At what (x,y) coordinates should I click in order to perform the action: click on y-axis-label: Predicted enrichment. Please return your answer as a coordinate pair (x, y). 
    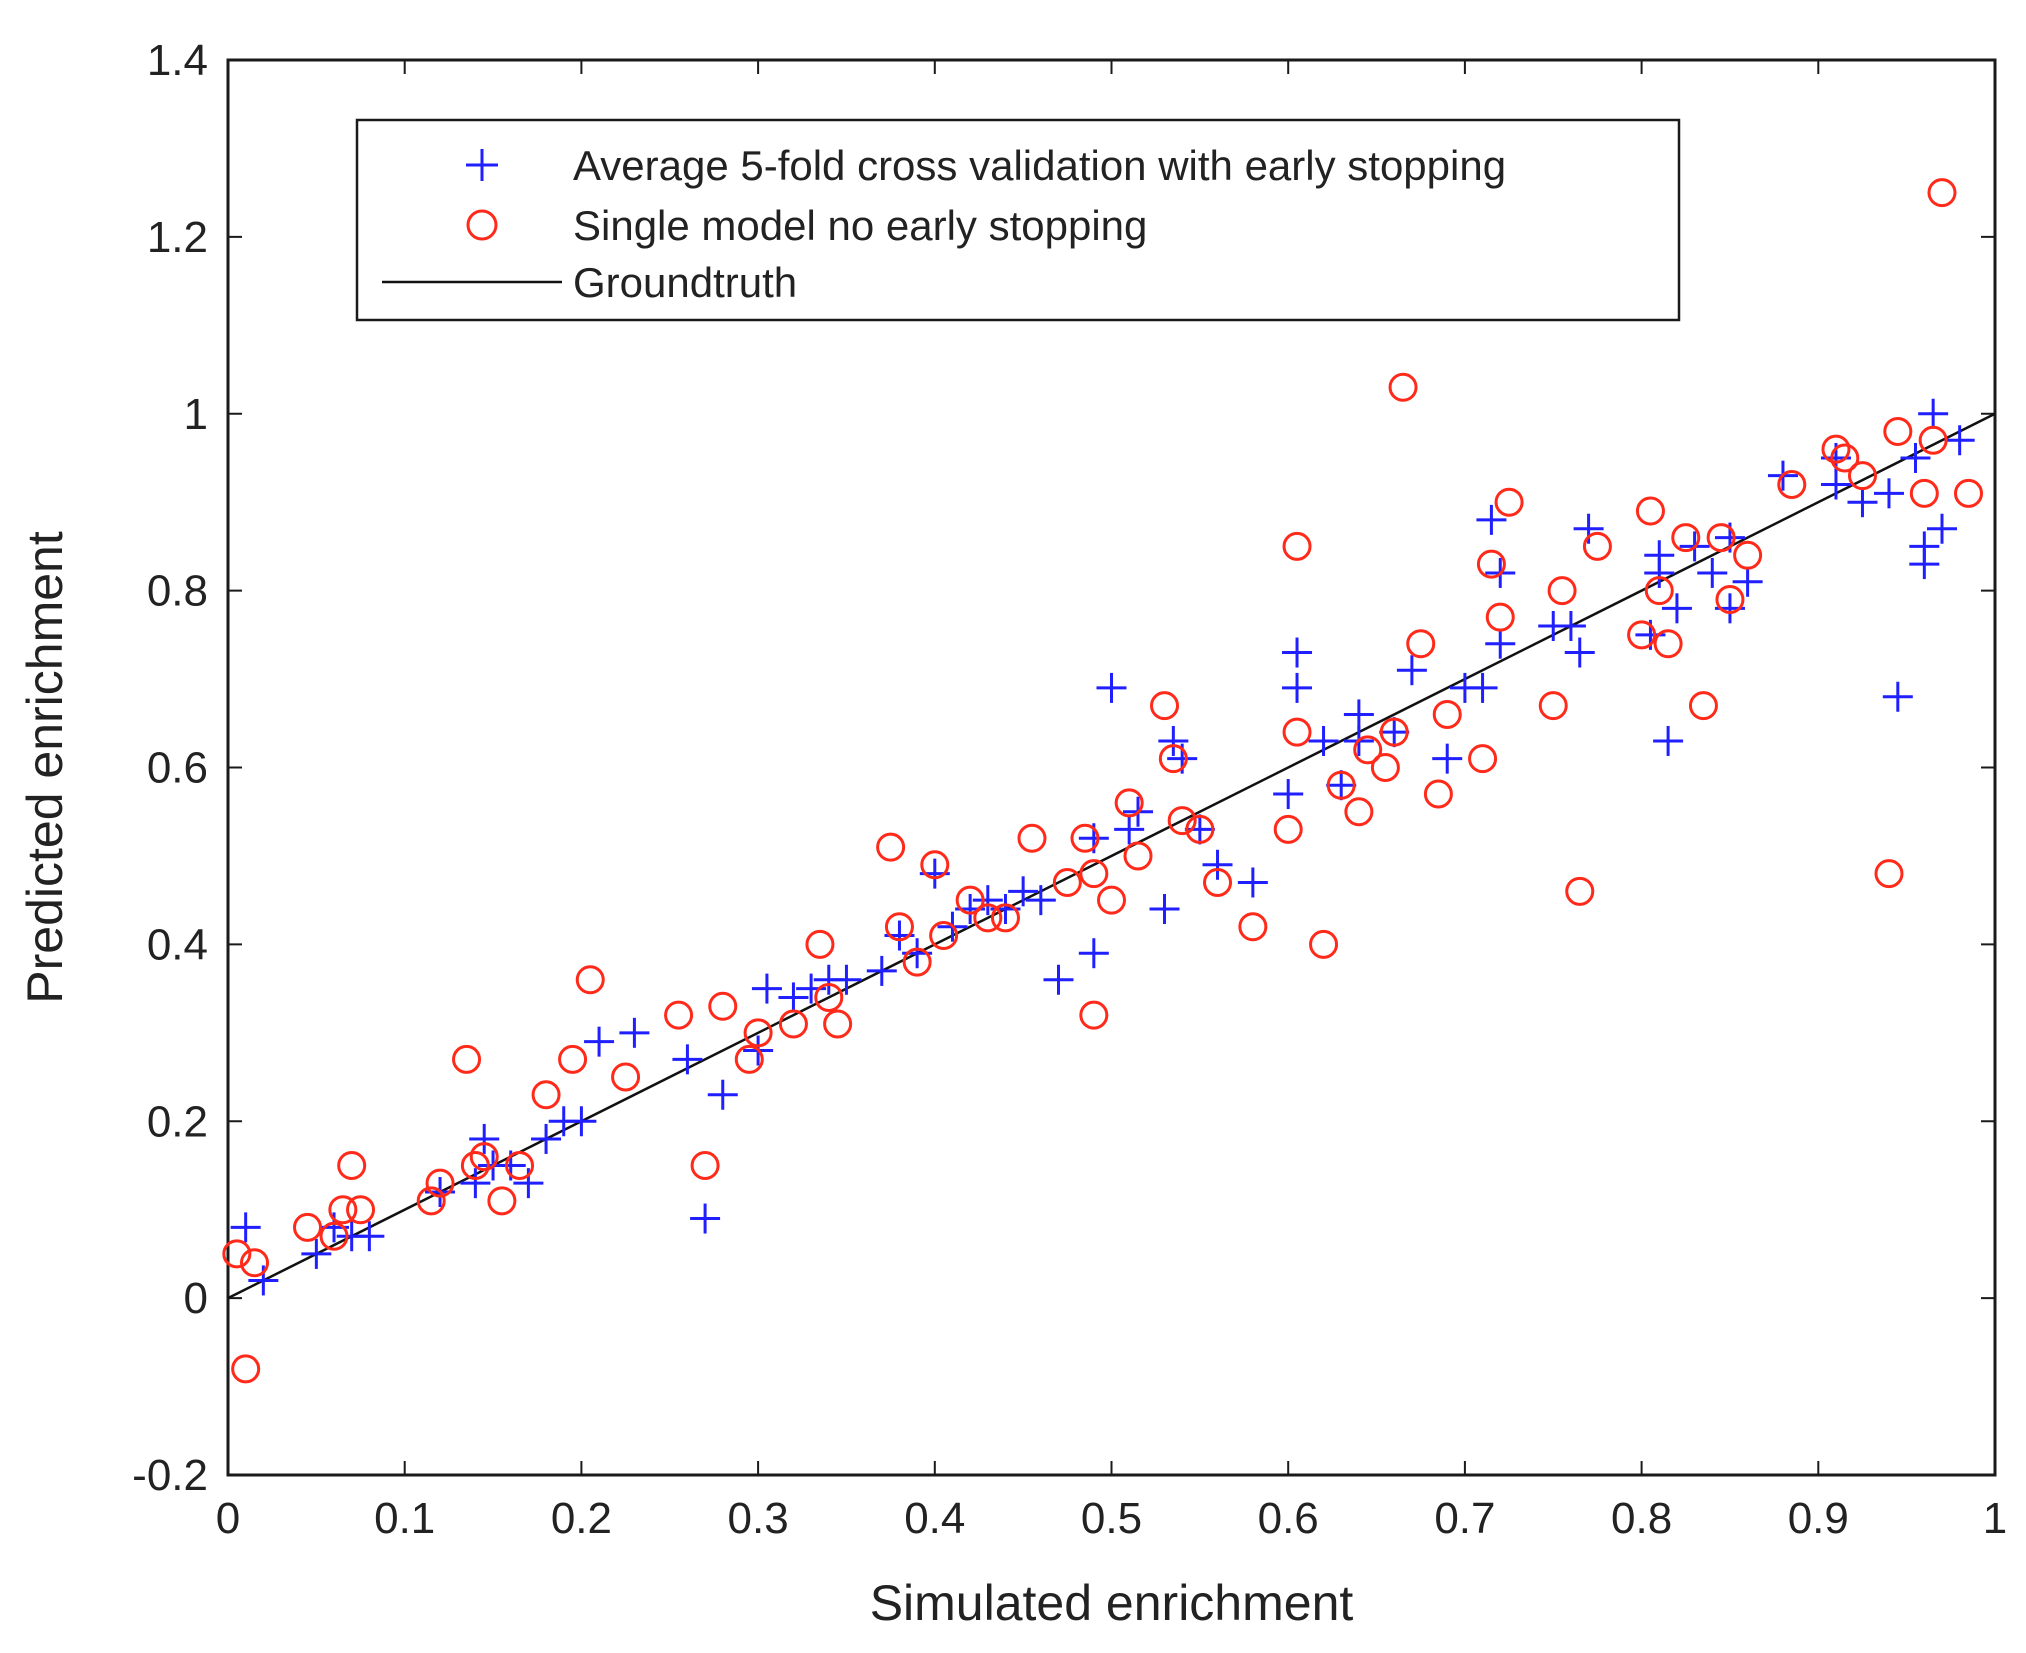
    Looking at the image, I should click on (45, 767).